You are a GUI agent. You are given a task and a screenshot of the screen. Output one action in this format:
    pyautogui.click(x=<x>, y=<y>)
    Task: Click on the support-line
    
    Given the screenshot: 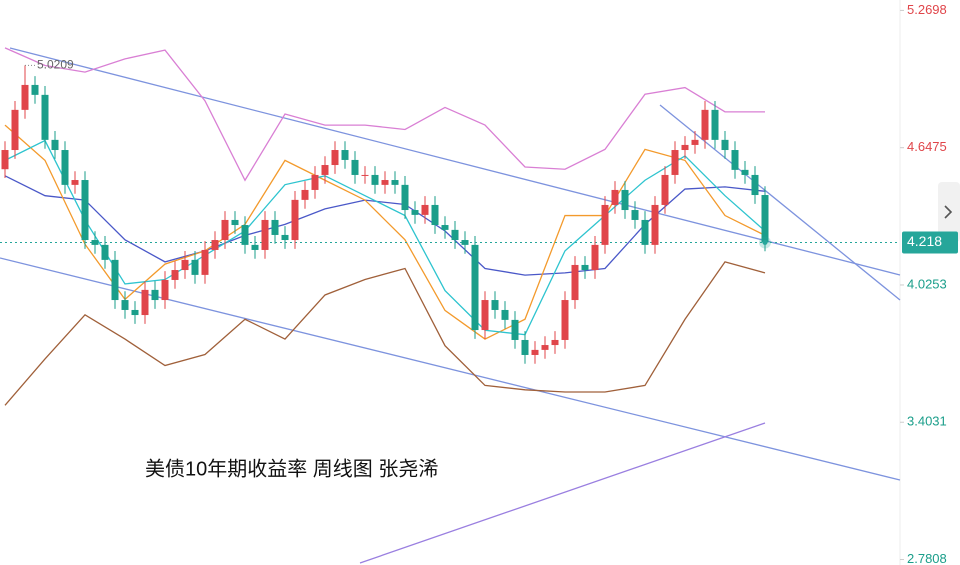 What is the action you would take?
    pyautogui.click(x=562, y=493)
    